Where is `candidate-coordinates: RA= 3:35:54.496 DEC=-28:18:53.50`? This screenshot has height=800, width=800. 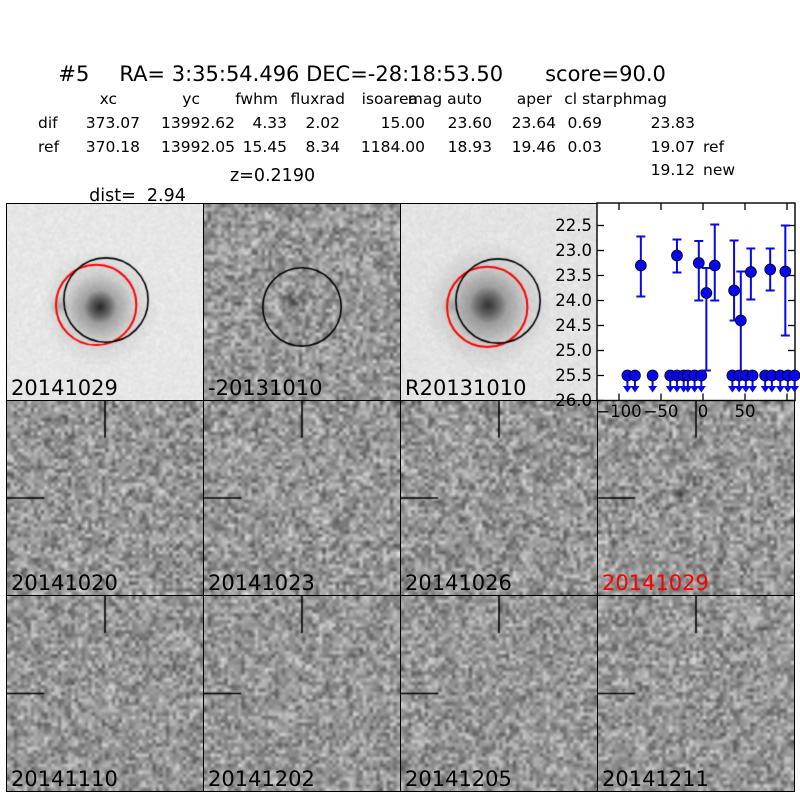
candidate-coordinates: RA= 3:35:54.496 DEC=-28:18:53.50 is located at coordinates (311, 74).